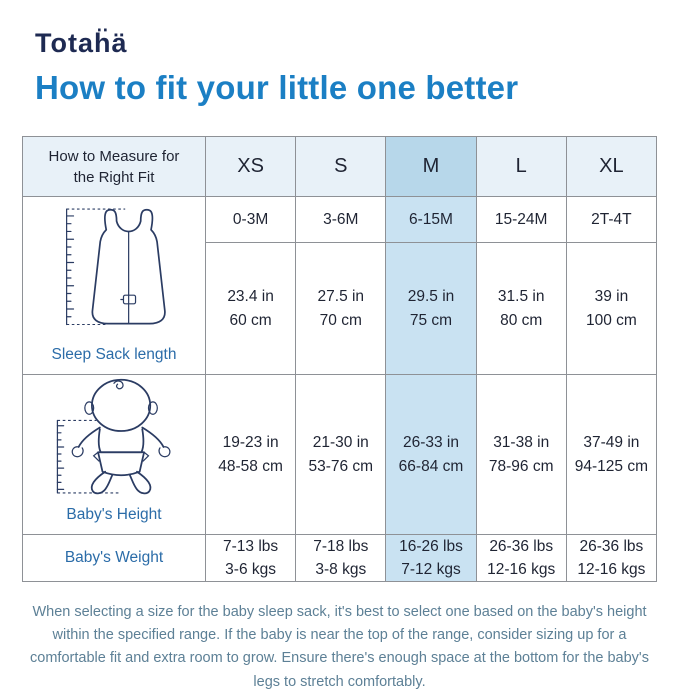 The width and height of the screenshot is (679, 694). I want to click on weight-cell-xs: 7-13 lbs 3-6 kgs, so click(251, 558).